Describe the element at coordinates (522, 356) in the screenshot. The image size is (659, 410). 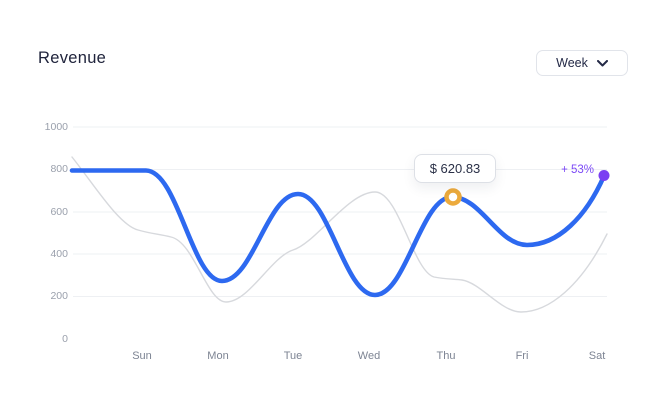
I see `x-axis-label-fri: Fri` at that location.